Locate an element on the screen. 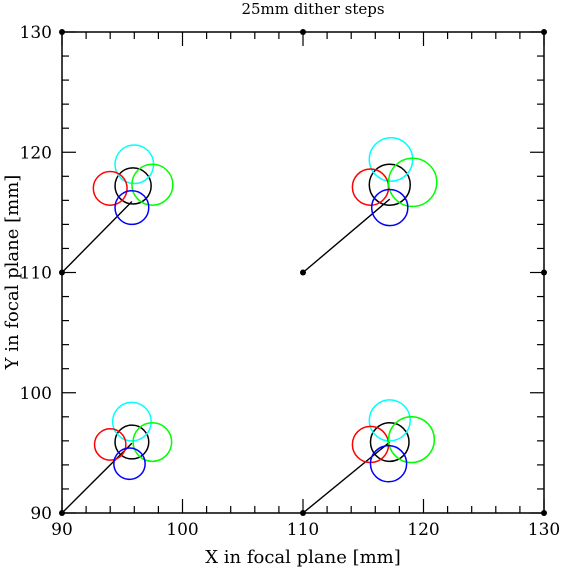 The width and height of the screenshot is (574, 574). x-tick-label: 100 is located at coordinates (182, 530).